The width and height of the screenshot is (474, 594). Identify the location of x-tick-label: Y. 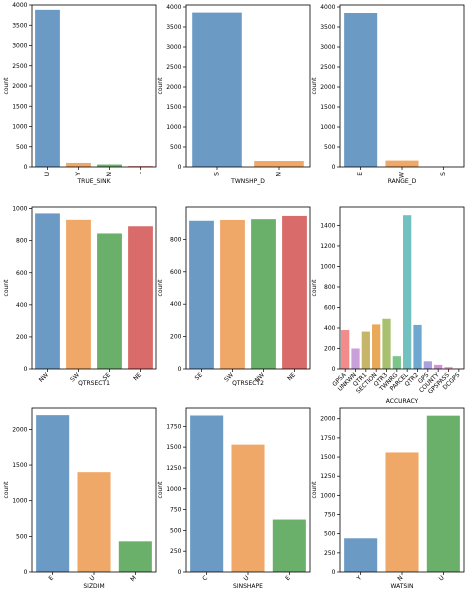
(78, 174).